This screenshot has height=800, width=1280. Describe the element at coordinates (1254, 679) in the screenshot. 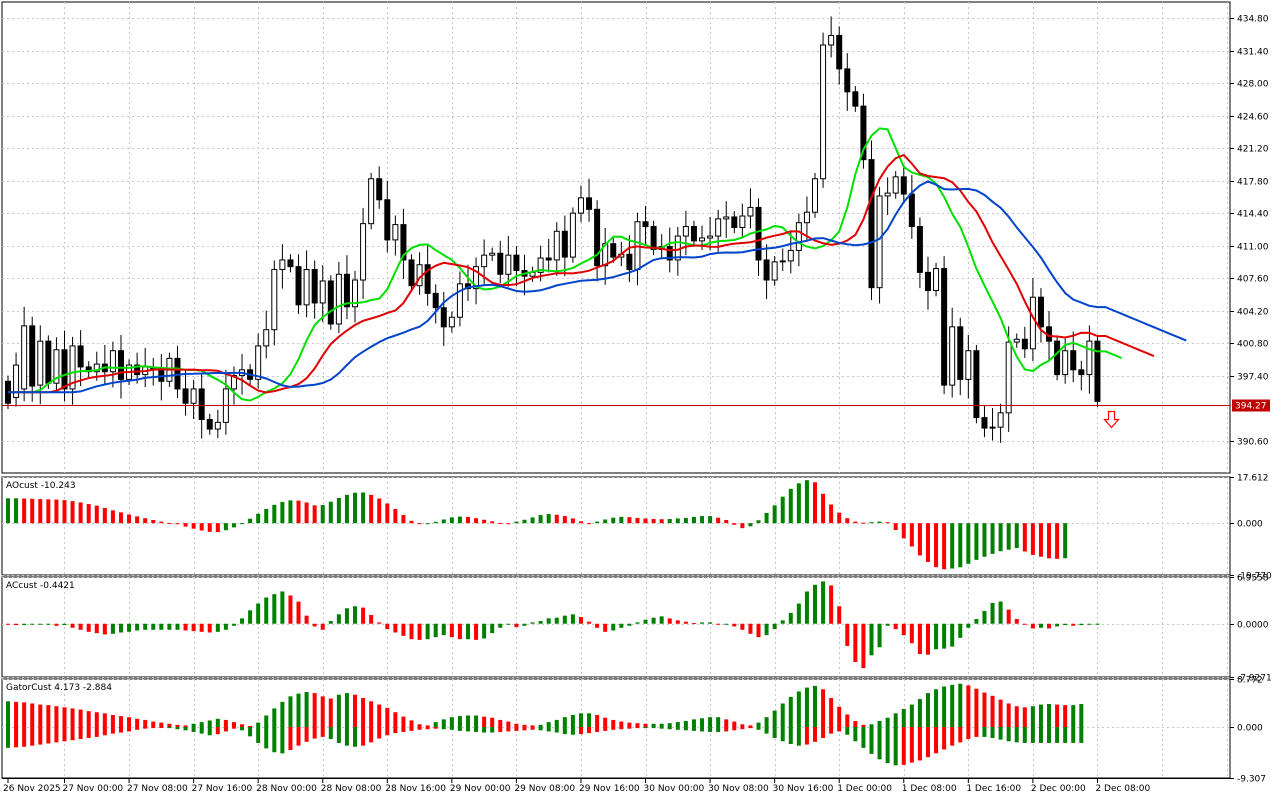

I see `y-tick-label: -7.9271` at that location.